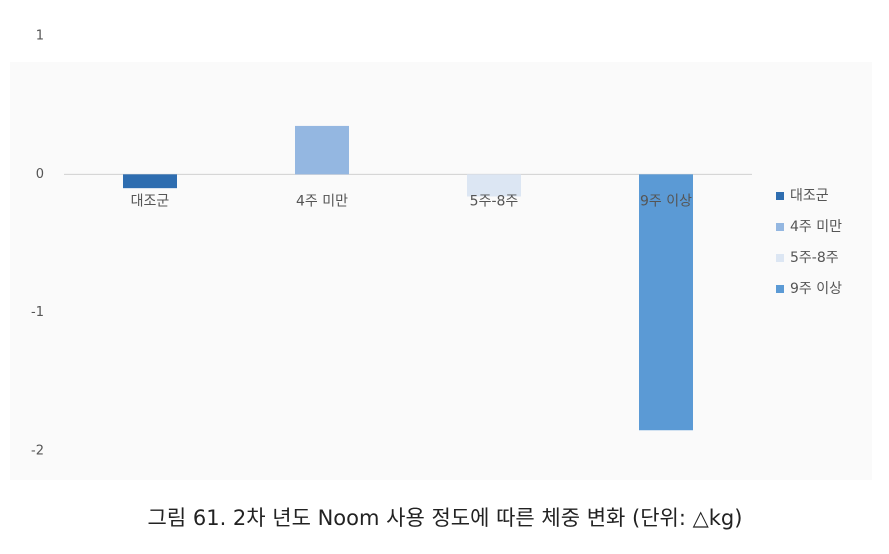 The image size is (889, 554). What do you see at coordinates (37, 451) in the screenshot?
I see `y-tick-label: -2` at bounding box center [37, 451].